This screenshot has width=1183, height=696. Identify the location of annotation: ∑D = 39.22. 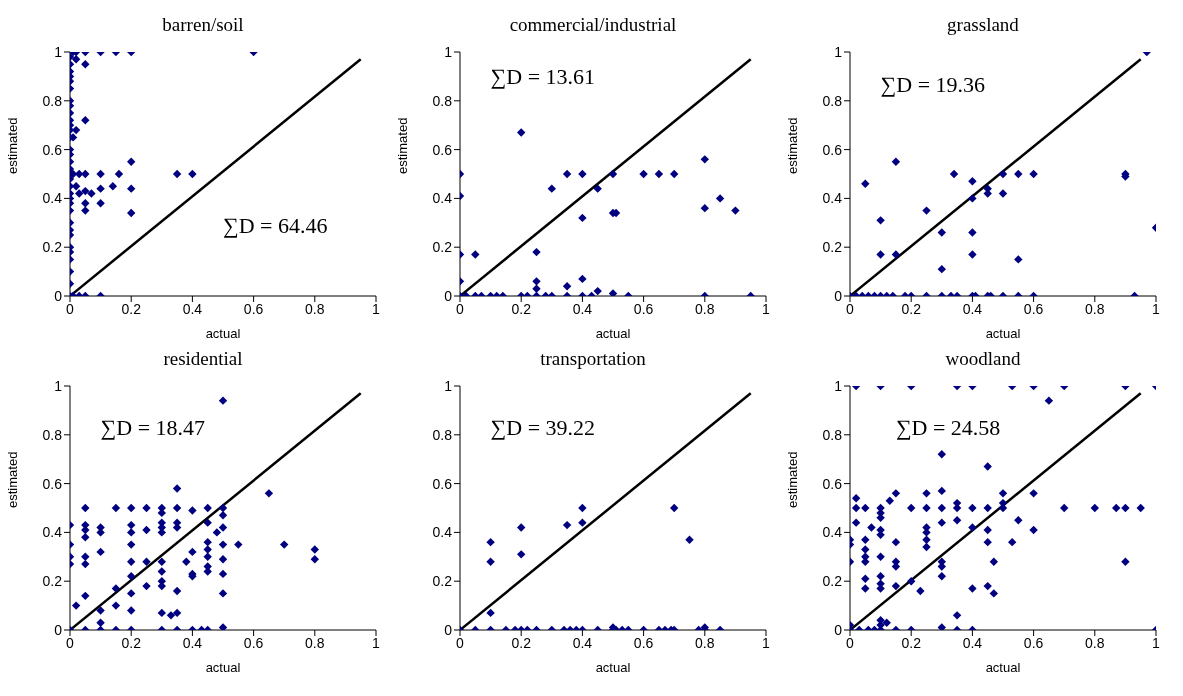
(543, 428).